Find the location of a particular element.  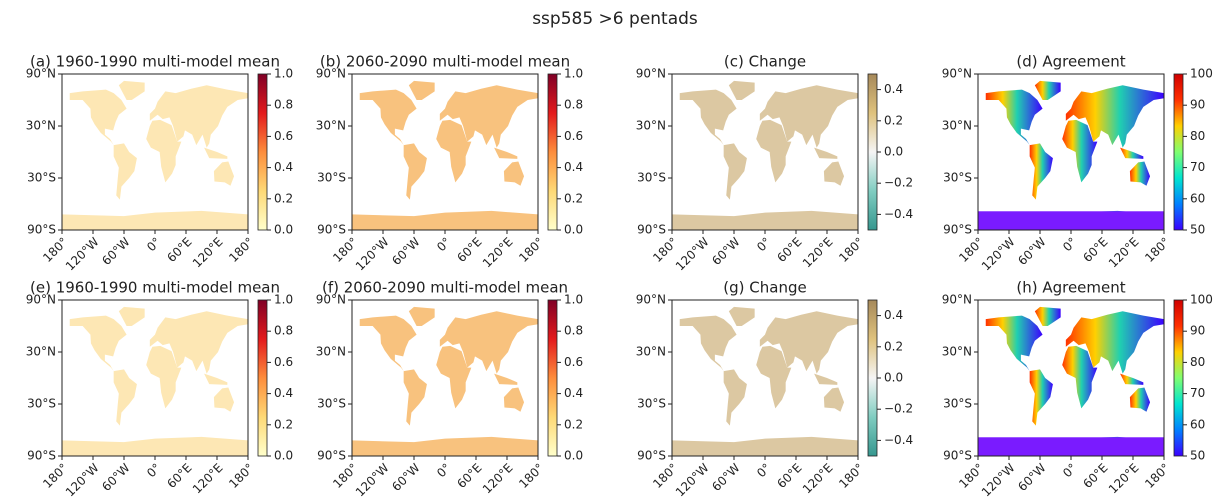

panel-title: (d) Agreement is located at coordinates (1070, 62).